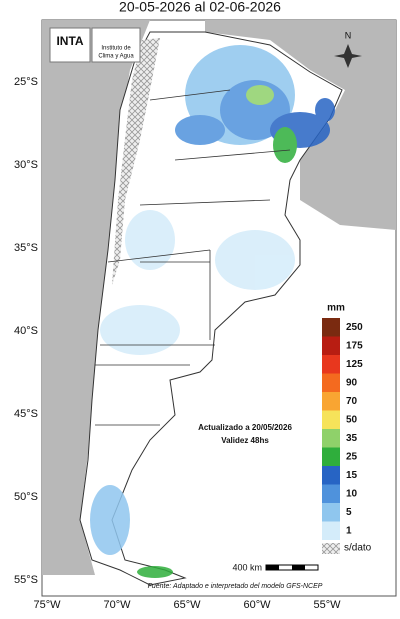  Describe the element at coordinates (352, 419) in the screenshot. I see `legend-label: 50` at that location.